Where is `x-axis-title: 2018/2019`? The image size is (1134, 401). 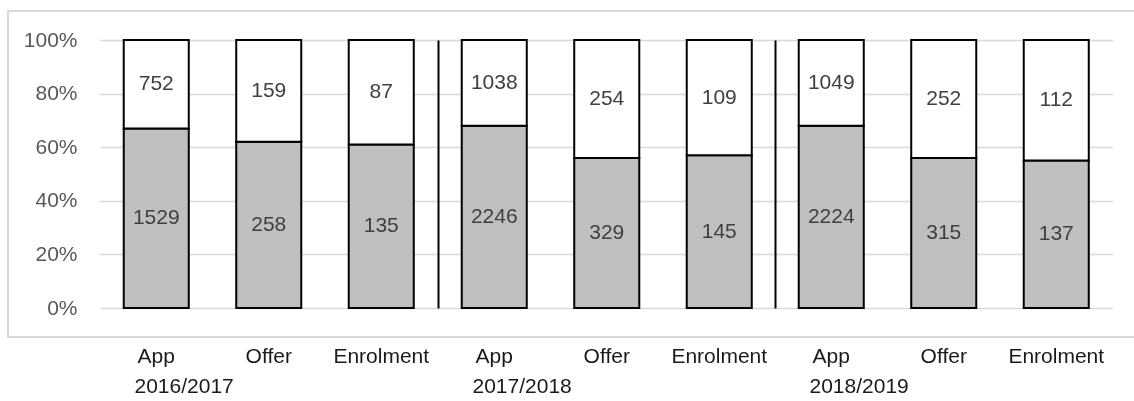
x-axis-title: 2018/2019 is located at coordinates (859, 385).